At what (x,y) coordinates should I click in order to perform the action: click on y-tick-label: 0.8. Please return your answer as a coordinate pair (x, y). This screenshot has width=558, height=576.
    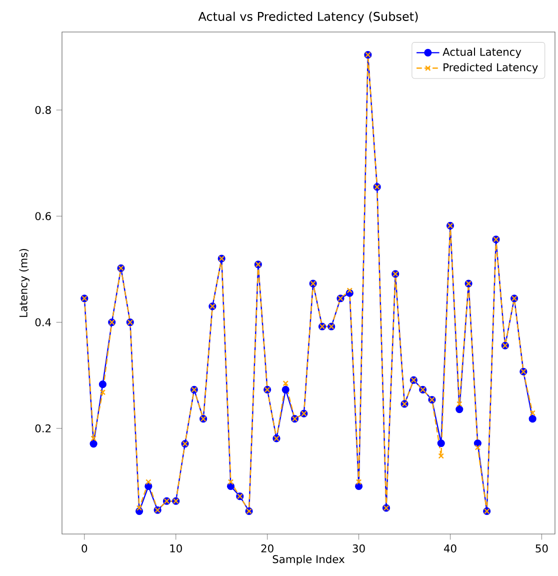
    Looking at the image, I should click on (43, 110).